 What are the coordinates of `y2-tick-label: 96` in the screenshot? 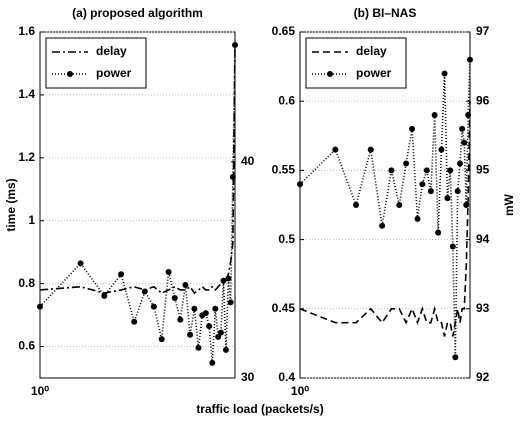 It's located at (483, 100).